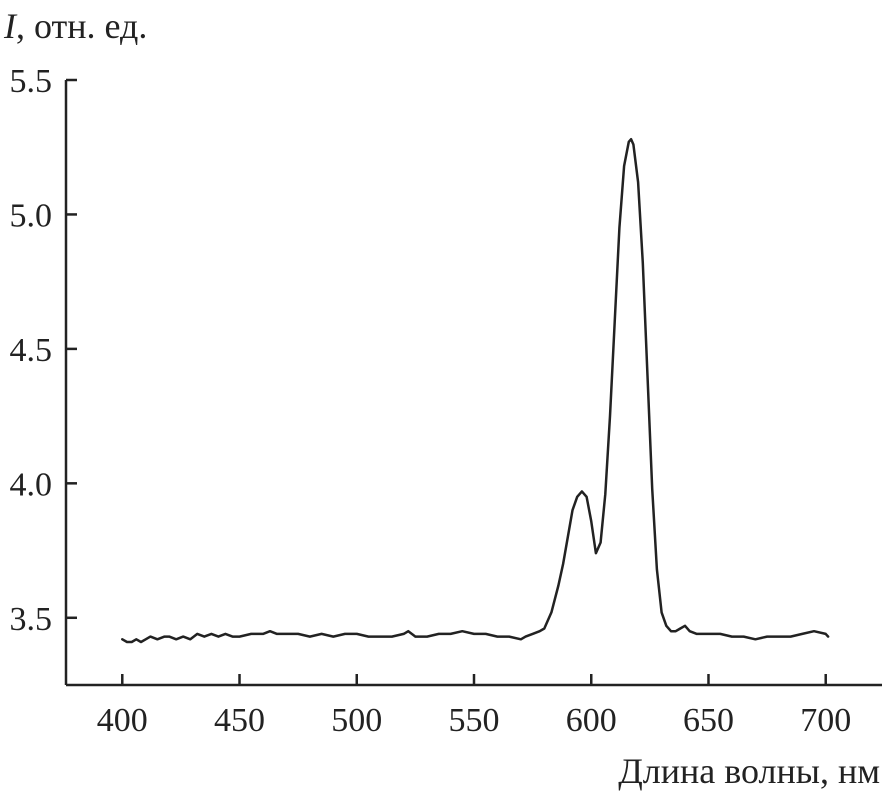 This screenshot has width=884, height=795. I want to click on y-axis-label: I, отн. ед., so click(75, 26).